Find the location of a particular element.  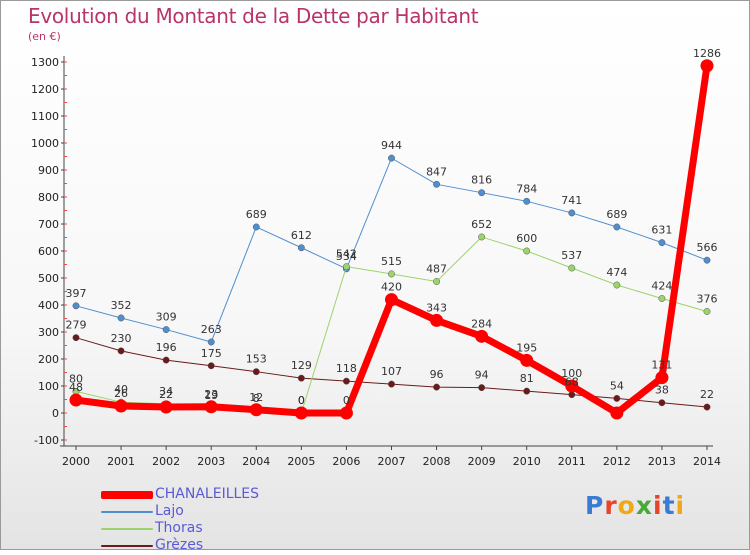

data-label: 34 is located at coordinates (166, 391).